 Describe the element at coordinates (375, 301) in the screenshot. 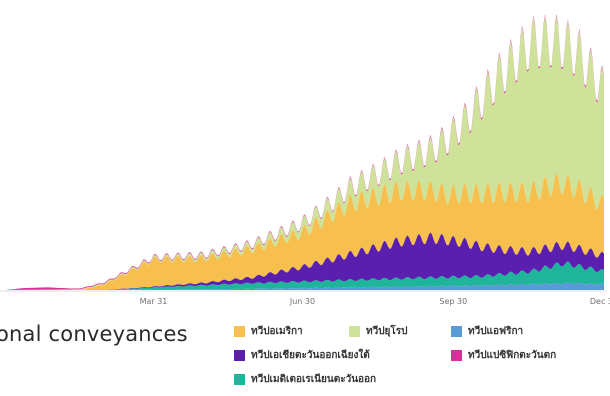

I see `x-axis-ticks: Mar 31 Jun 30 Sep 30 Dec 31` at that location.